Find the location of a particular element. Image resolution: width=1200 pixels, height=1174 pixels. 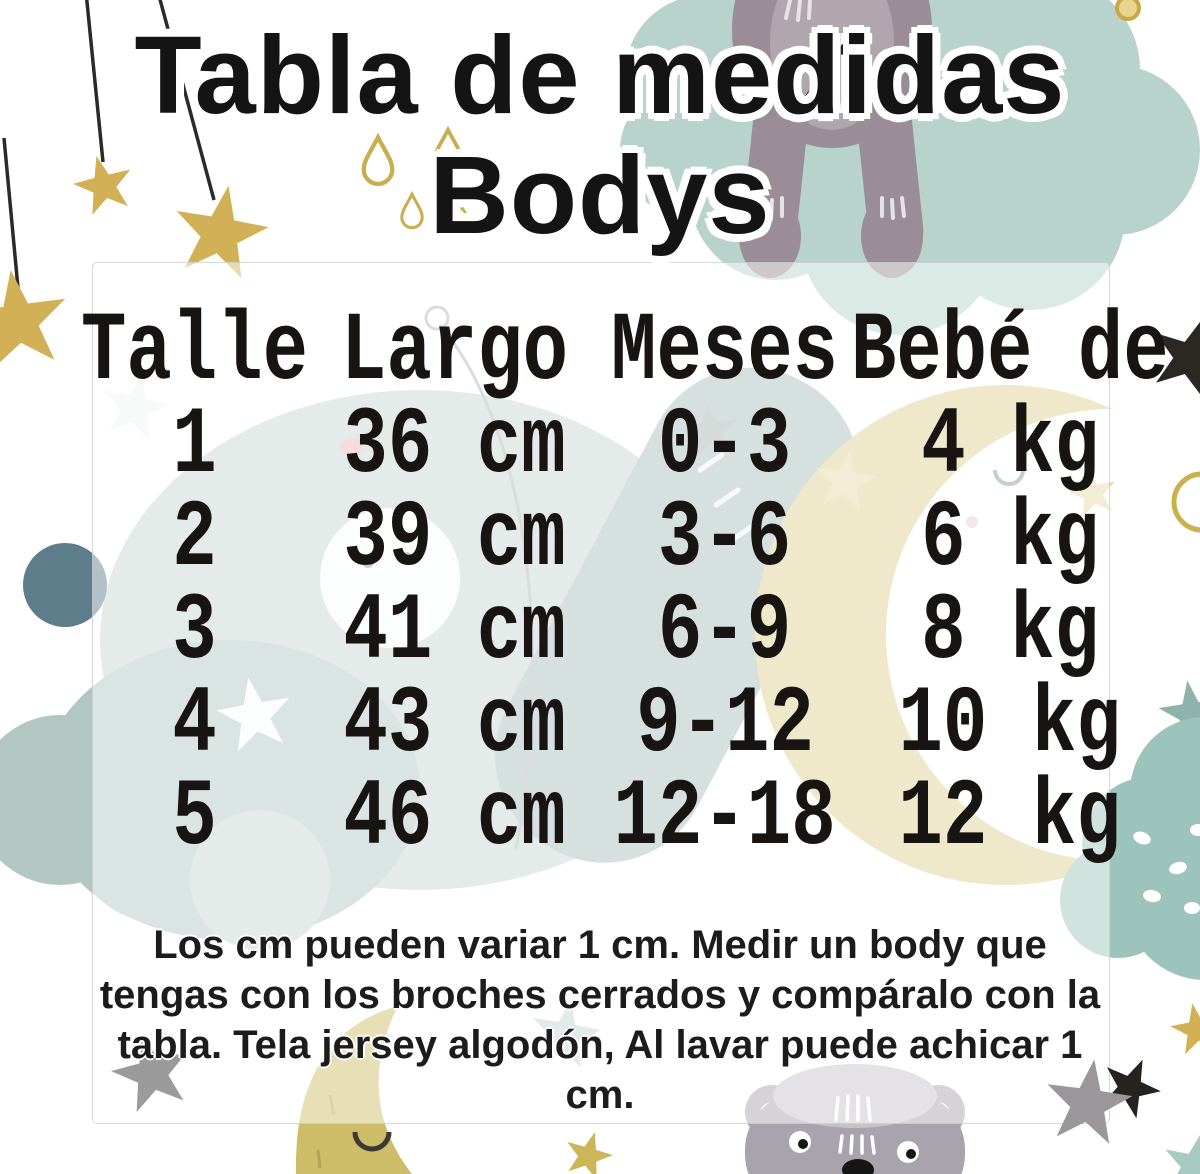

cell-largo: 46 cm is located at coordinates (455, 817).